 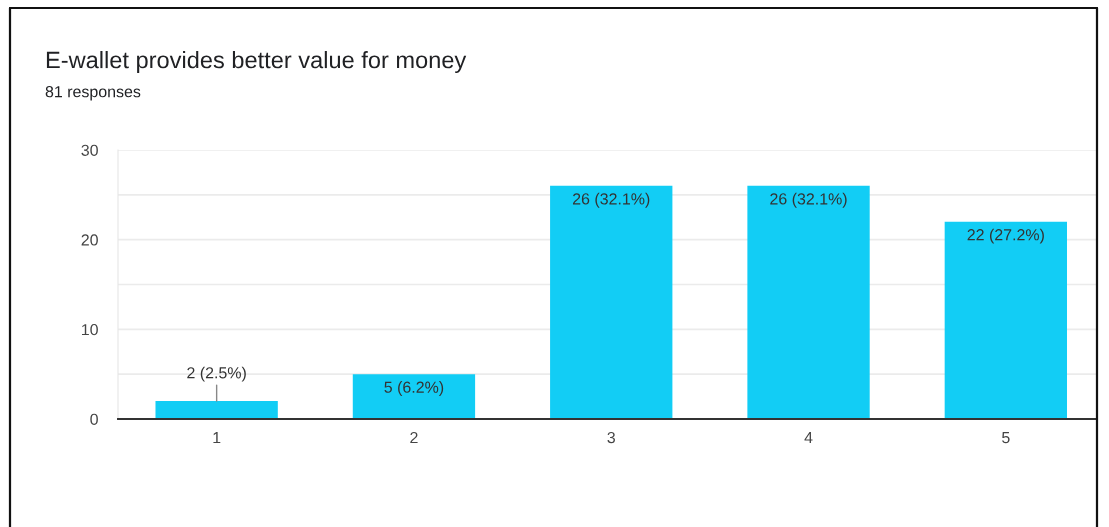 I want to click on data-label: 5 (6.2%), so click(x=414, y=388).